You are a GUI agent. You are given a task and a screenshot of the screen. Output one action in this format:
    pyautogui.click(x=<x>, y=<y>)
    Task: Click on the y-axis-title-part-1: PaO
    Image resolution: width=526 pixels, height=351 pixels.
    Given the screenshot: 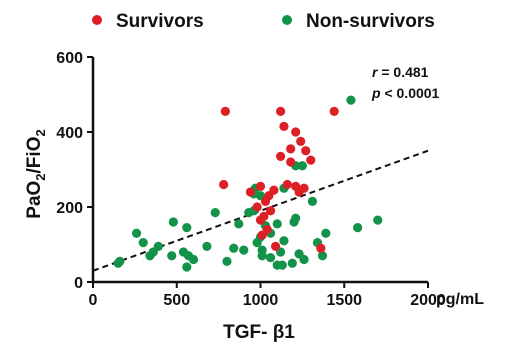 What is the action you would take?
    pyautogui.click(x=34, y=200)
    